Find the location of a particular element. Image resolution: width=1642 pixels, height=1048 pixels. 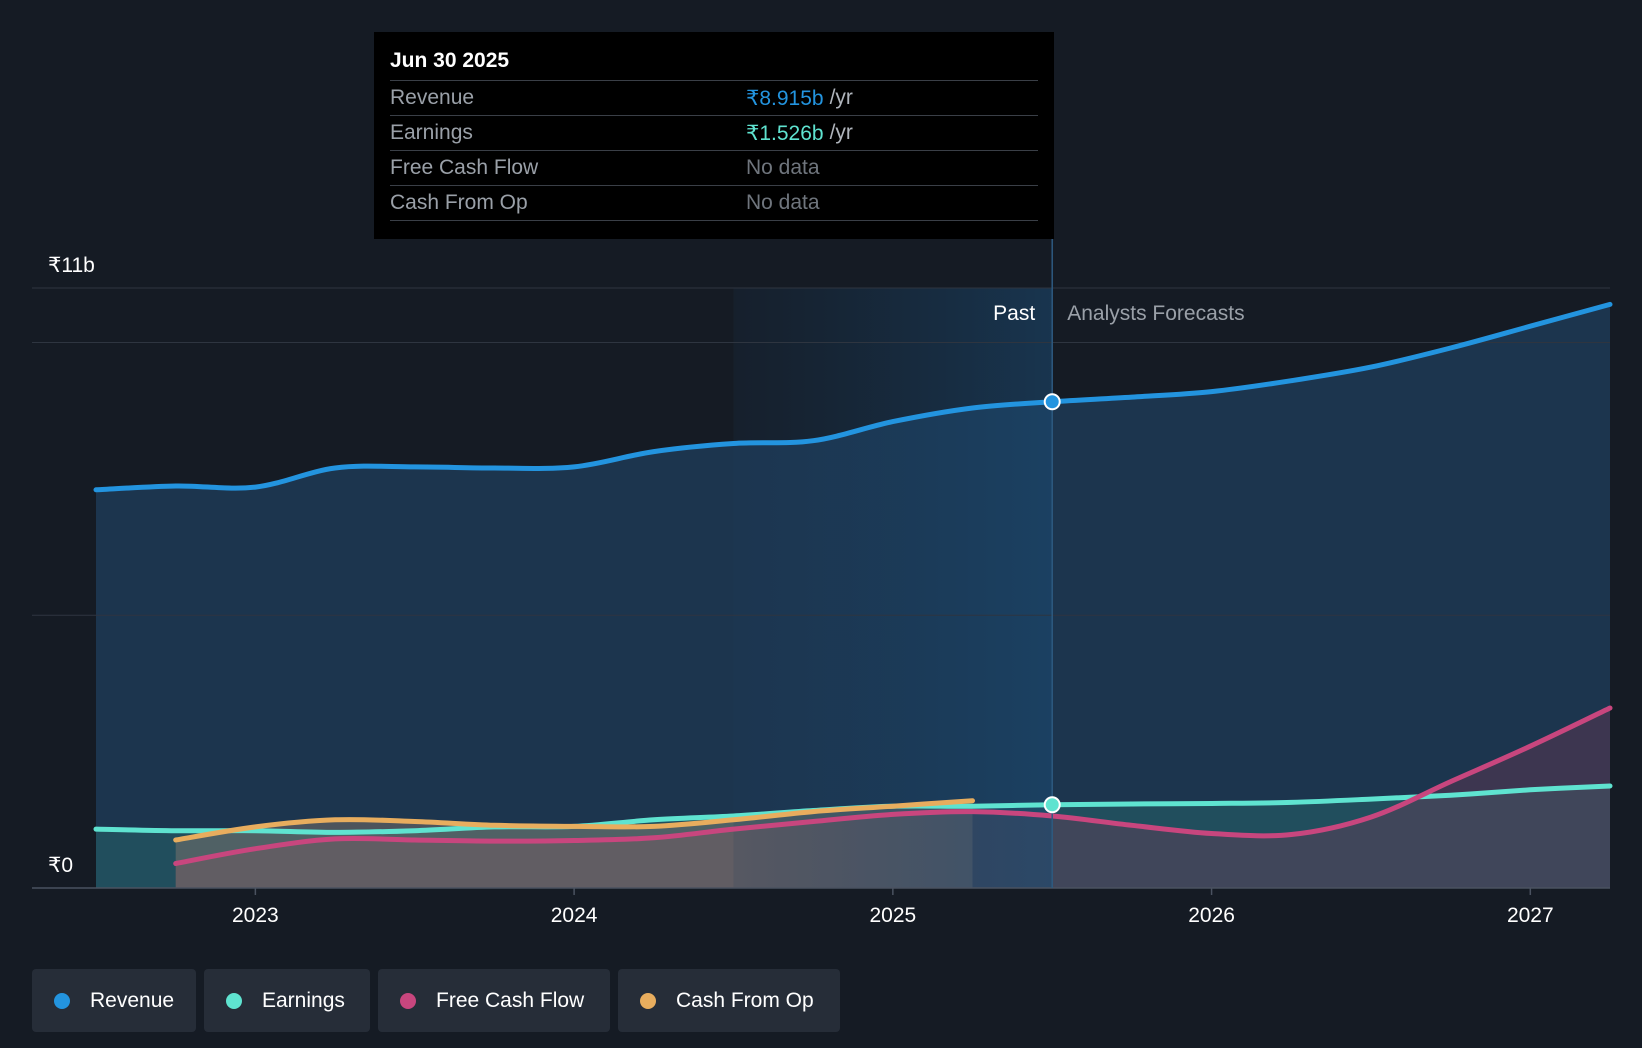

tooltip-row-free-cash-flow: Free Cash Flow No data is located at coordinates (714, 167).